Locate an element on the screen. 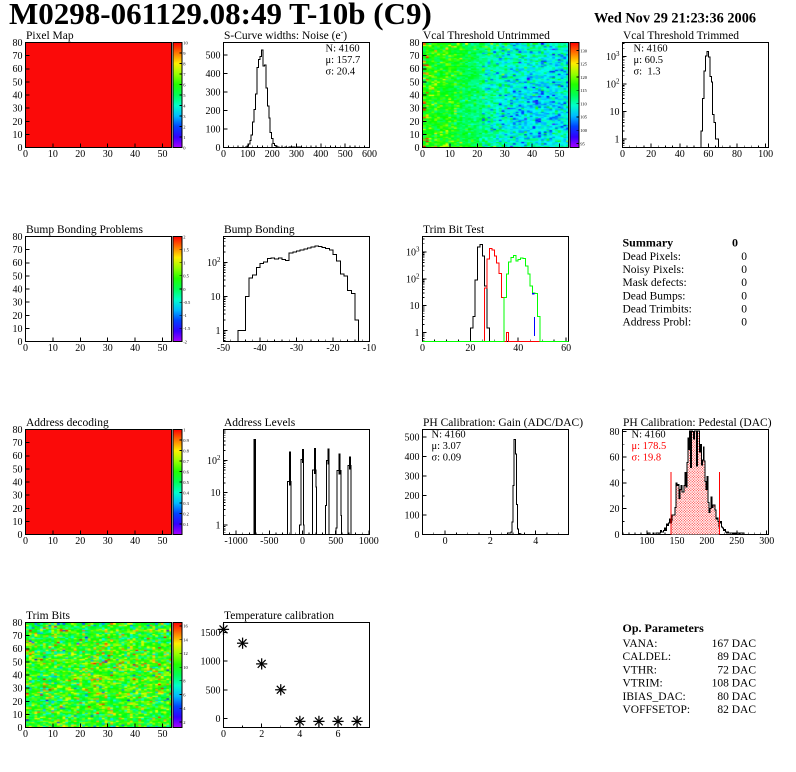 The width and height of the screenshot is (796, 772). svg-text: VTHR: is located at coordinates (640, 670).